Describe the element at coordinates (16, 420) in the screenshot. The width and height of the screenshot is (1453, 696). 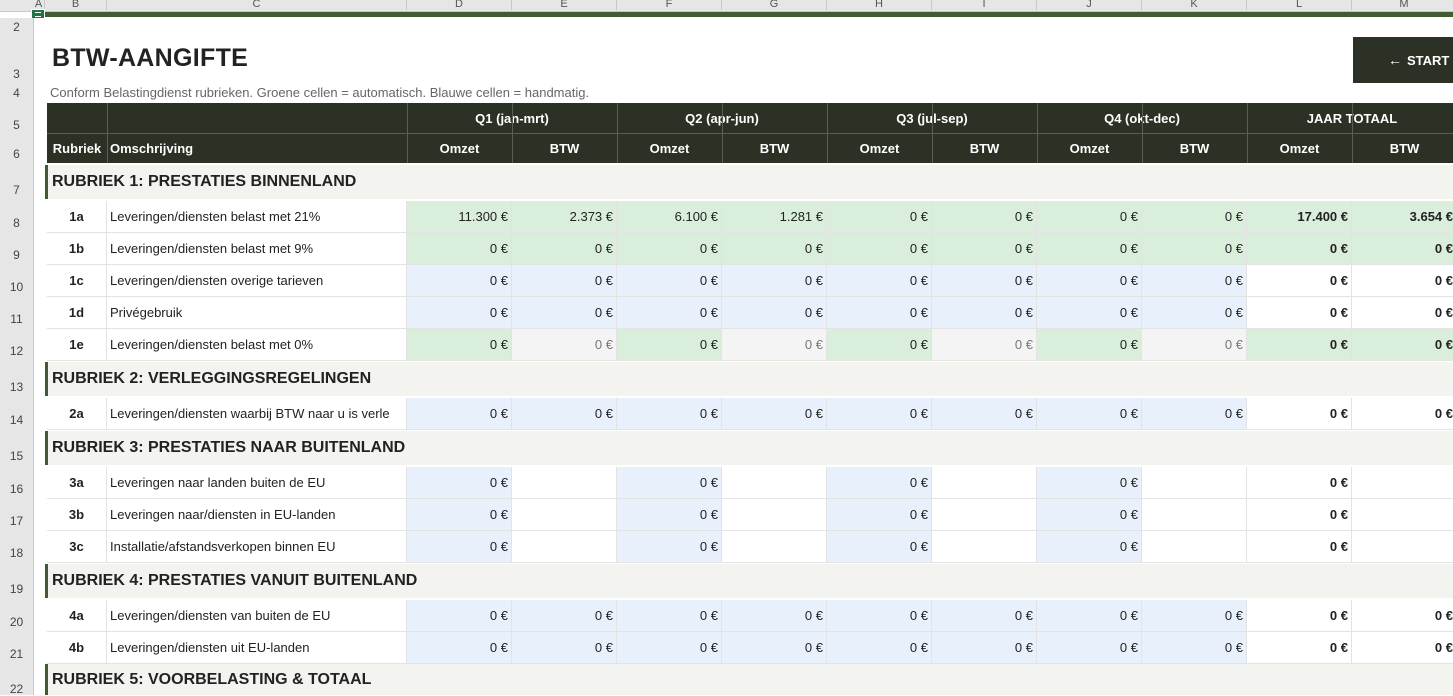
I see `row-number-14: 14` at that location.